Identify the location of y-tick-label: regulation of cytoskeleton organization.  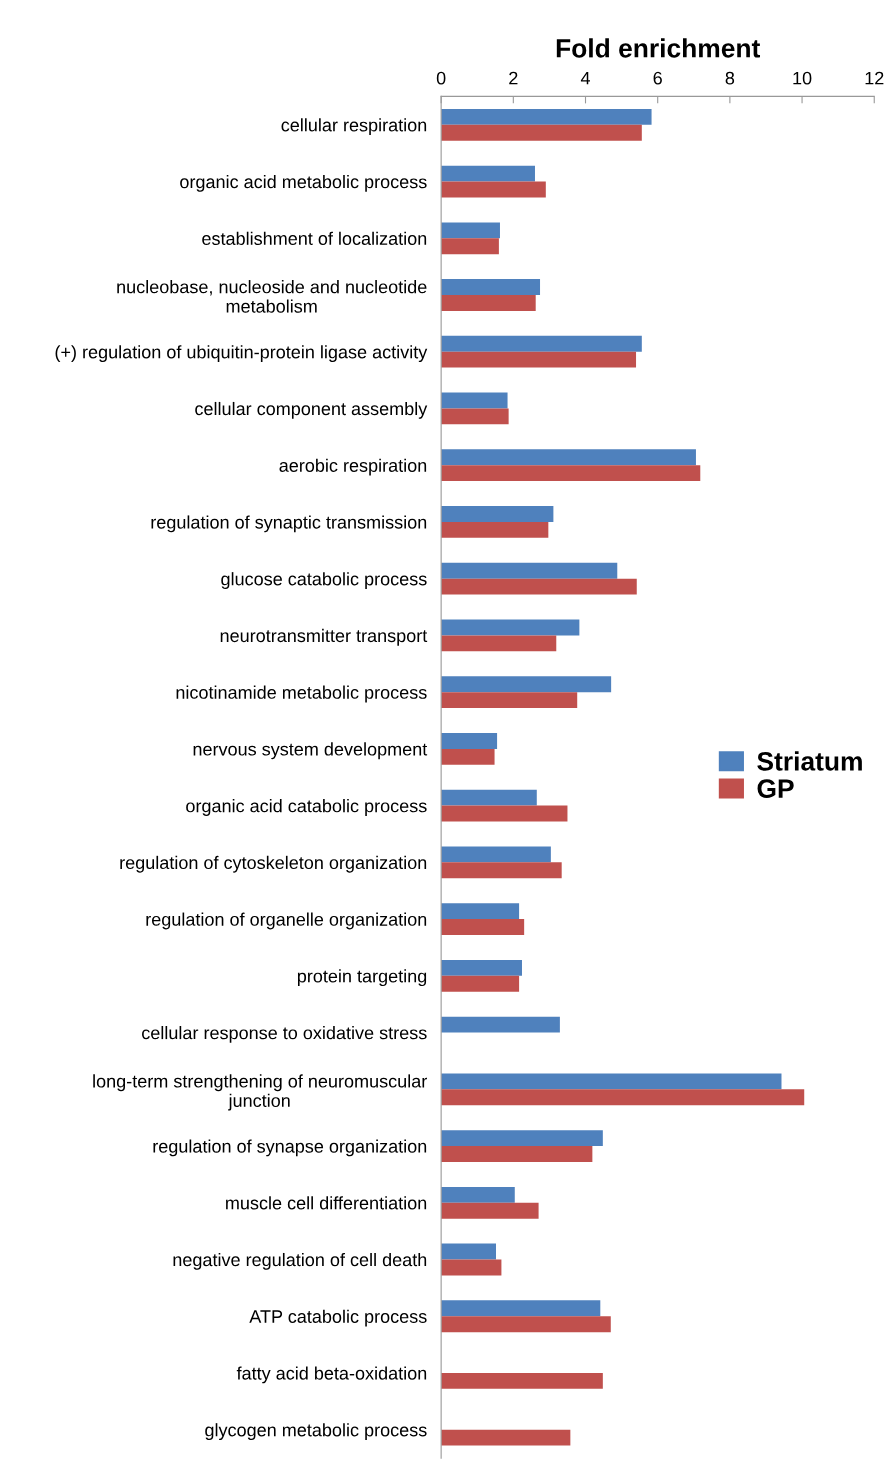
(273, 864).